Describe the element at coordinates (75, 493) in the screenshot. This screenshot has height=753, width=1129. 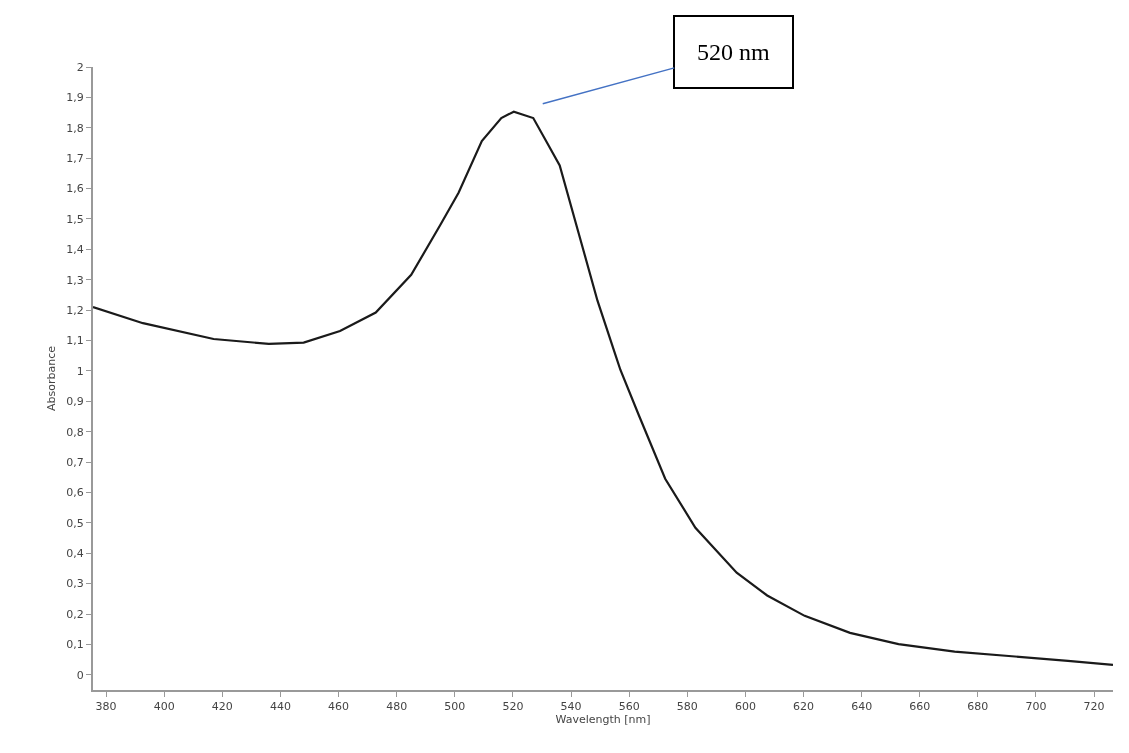
I see `y-tick-label: 0,6` at that location.